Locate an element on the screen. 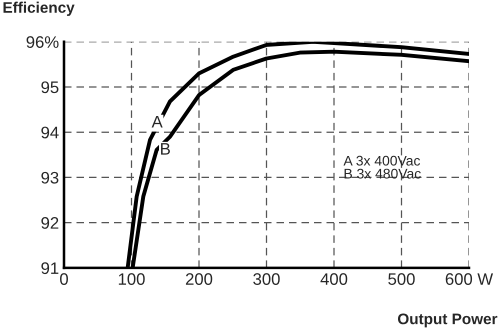 The image size is (500, 334). y-tick-label: 92 is located at coordinates (49, 223).